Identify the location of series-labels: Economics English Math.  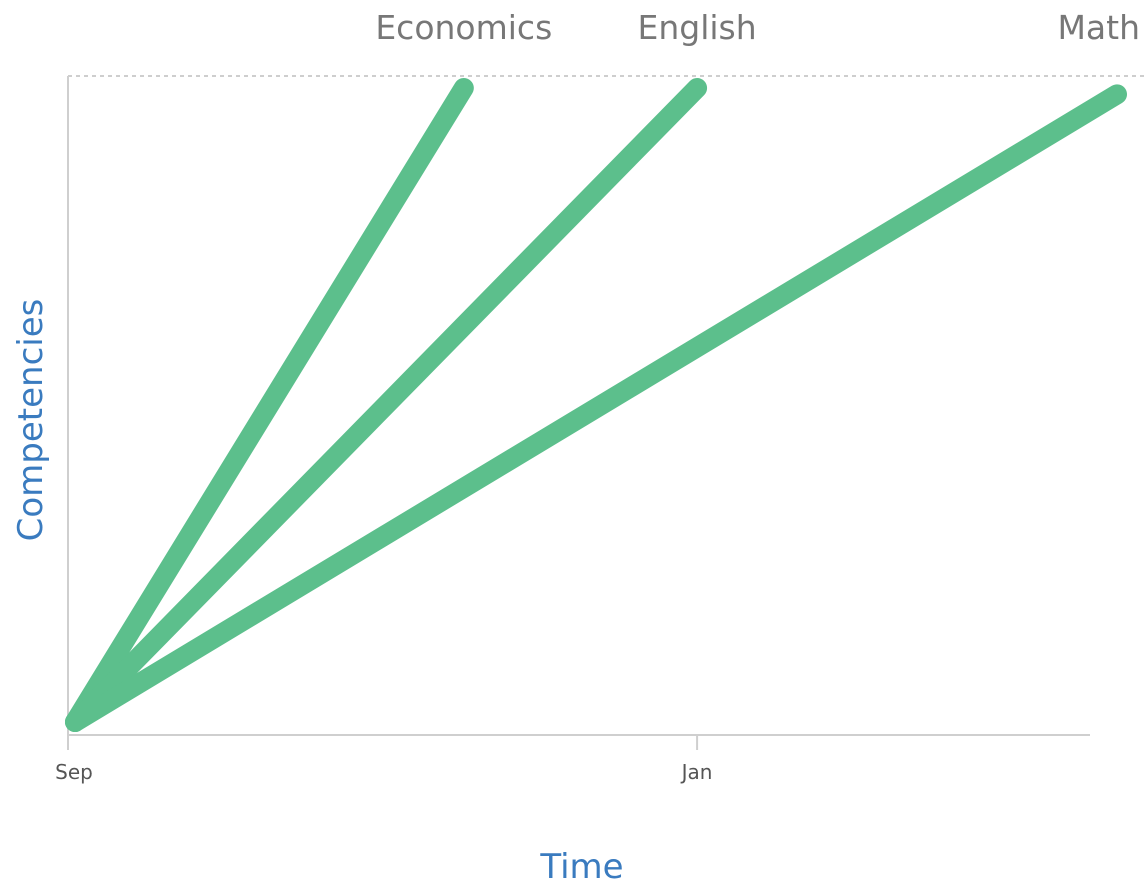
(757, 27).